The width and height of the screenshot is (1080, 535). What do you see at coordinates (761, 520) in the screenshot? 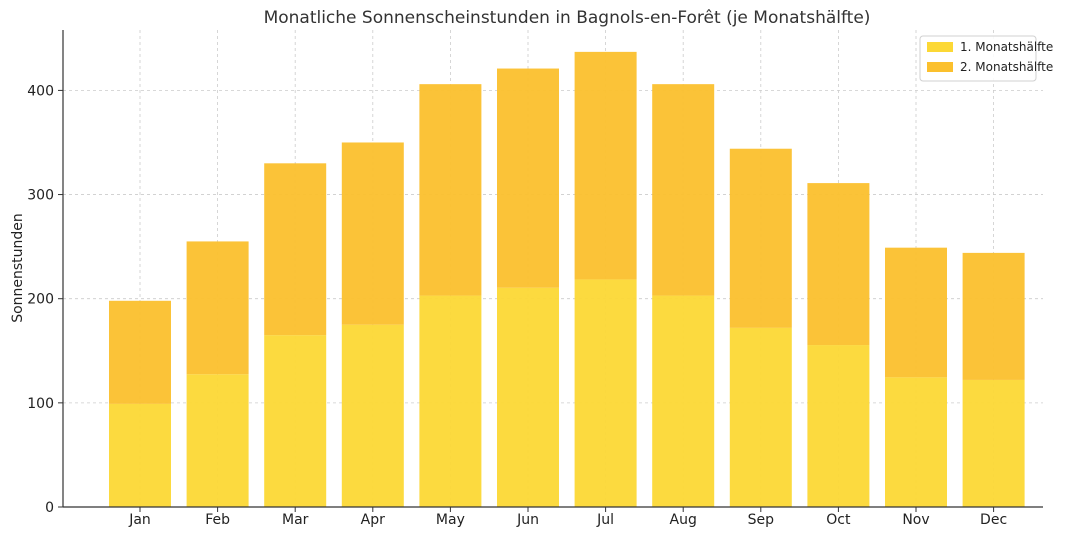
I see `x-tick-label: Sep` at bounding box center [761, 520].